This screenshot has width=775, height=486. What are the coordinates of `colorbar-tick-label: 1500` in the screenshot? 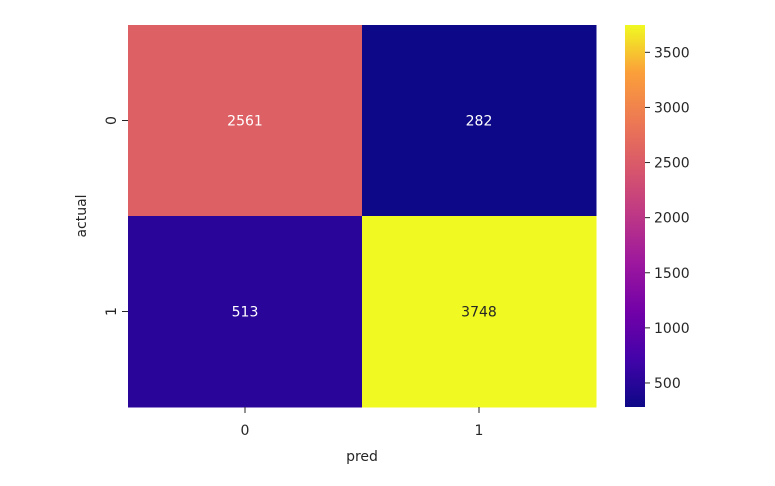 It's located at (672, 274).